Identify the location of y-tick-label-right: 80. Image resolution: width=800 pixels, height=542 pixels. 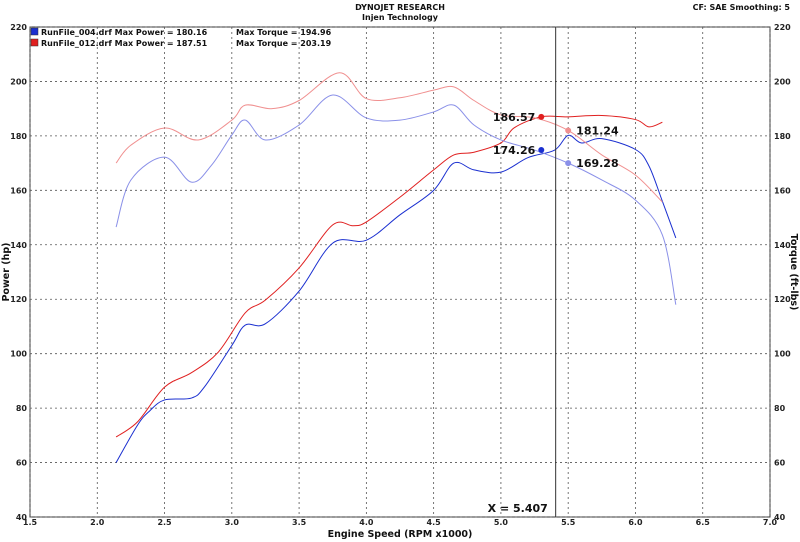
(780, 408).